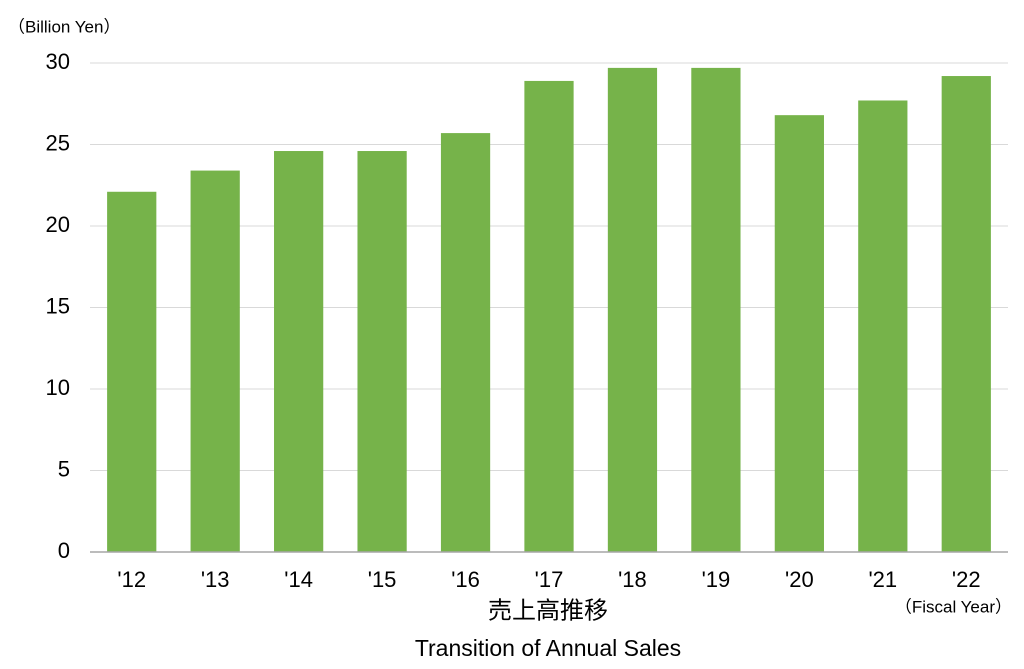  Describe the element at coordinates (799, 579) in the screenshot. I see `x-tick-label: '20` at that location.